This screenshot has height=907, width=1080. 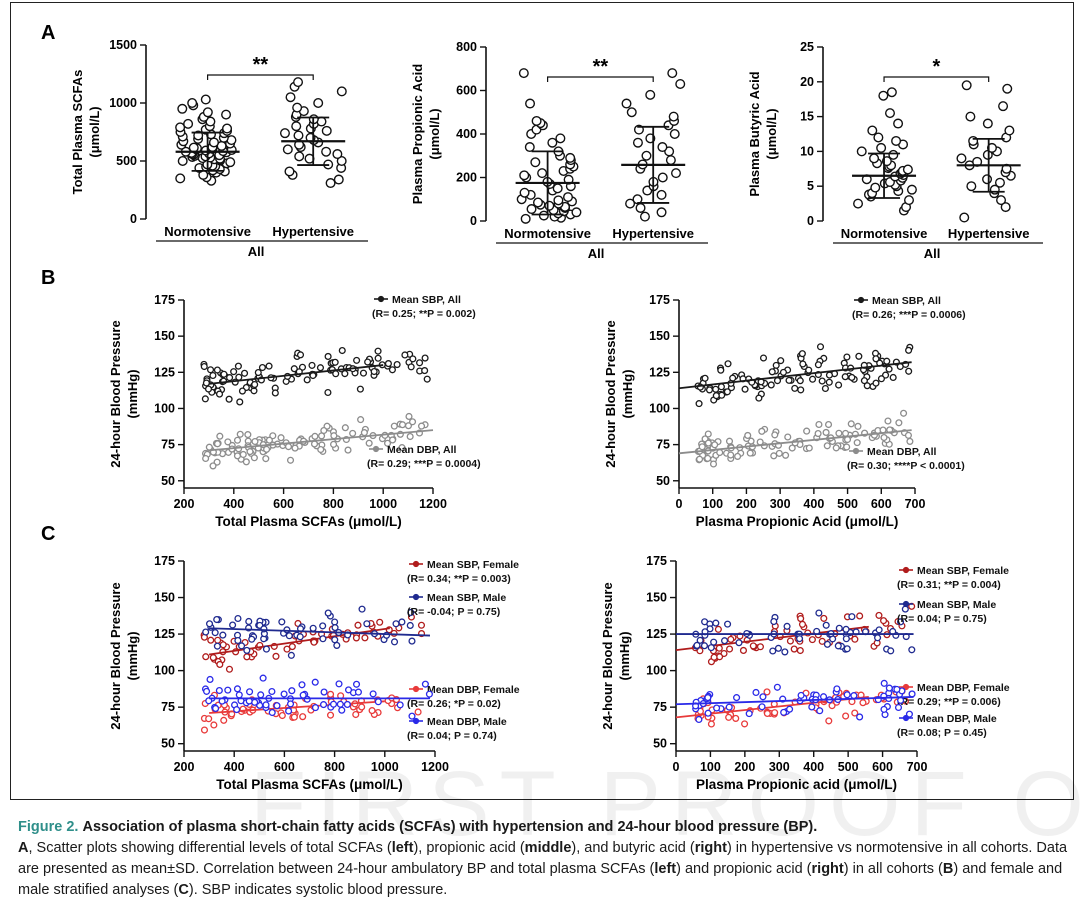 I want to click on caption-bold-run: C, so click(x=183, y=890).